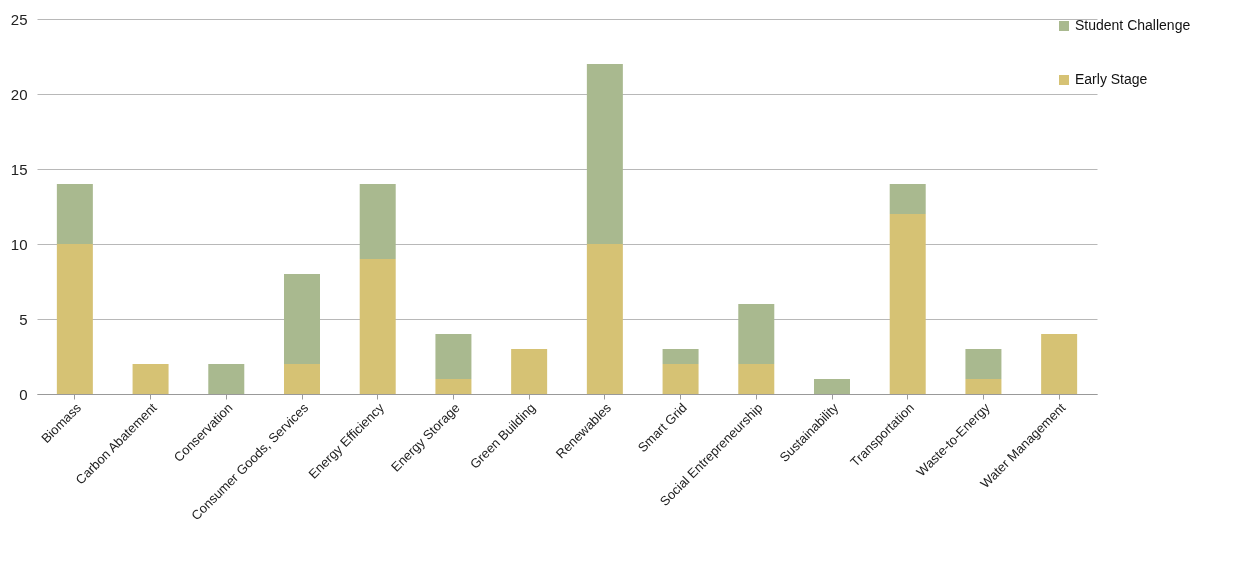  I want to click on y-tick-label: 10, so click(19, 244).